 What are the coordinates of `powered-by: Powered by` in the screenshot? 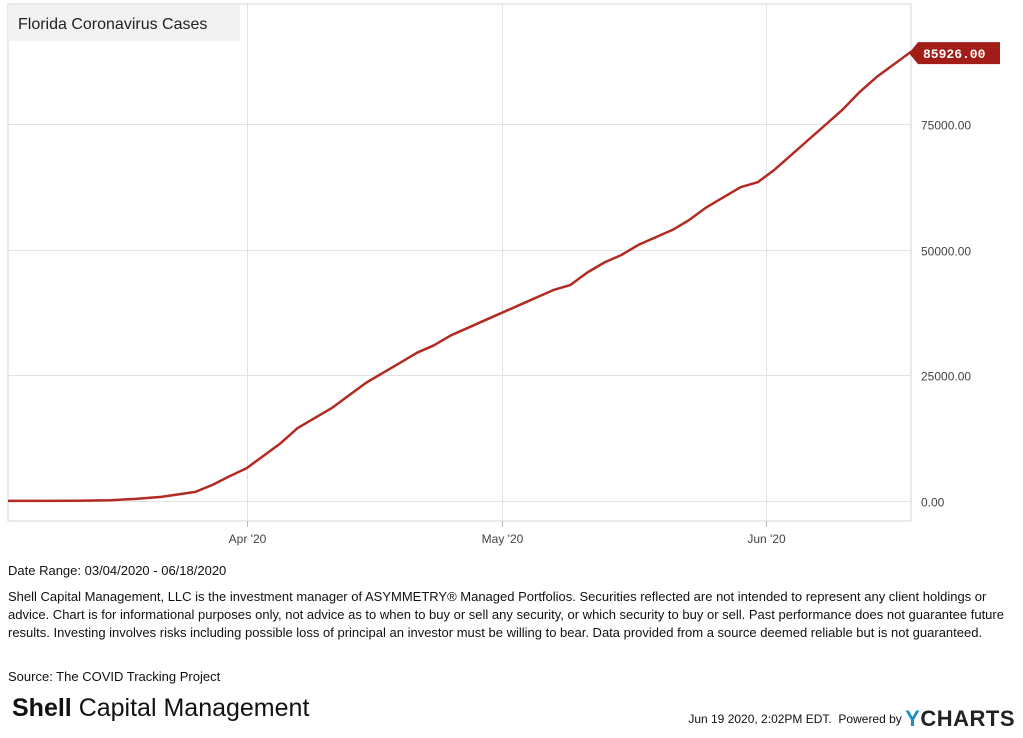 It's located at (870, 719).